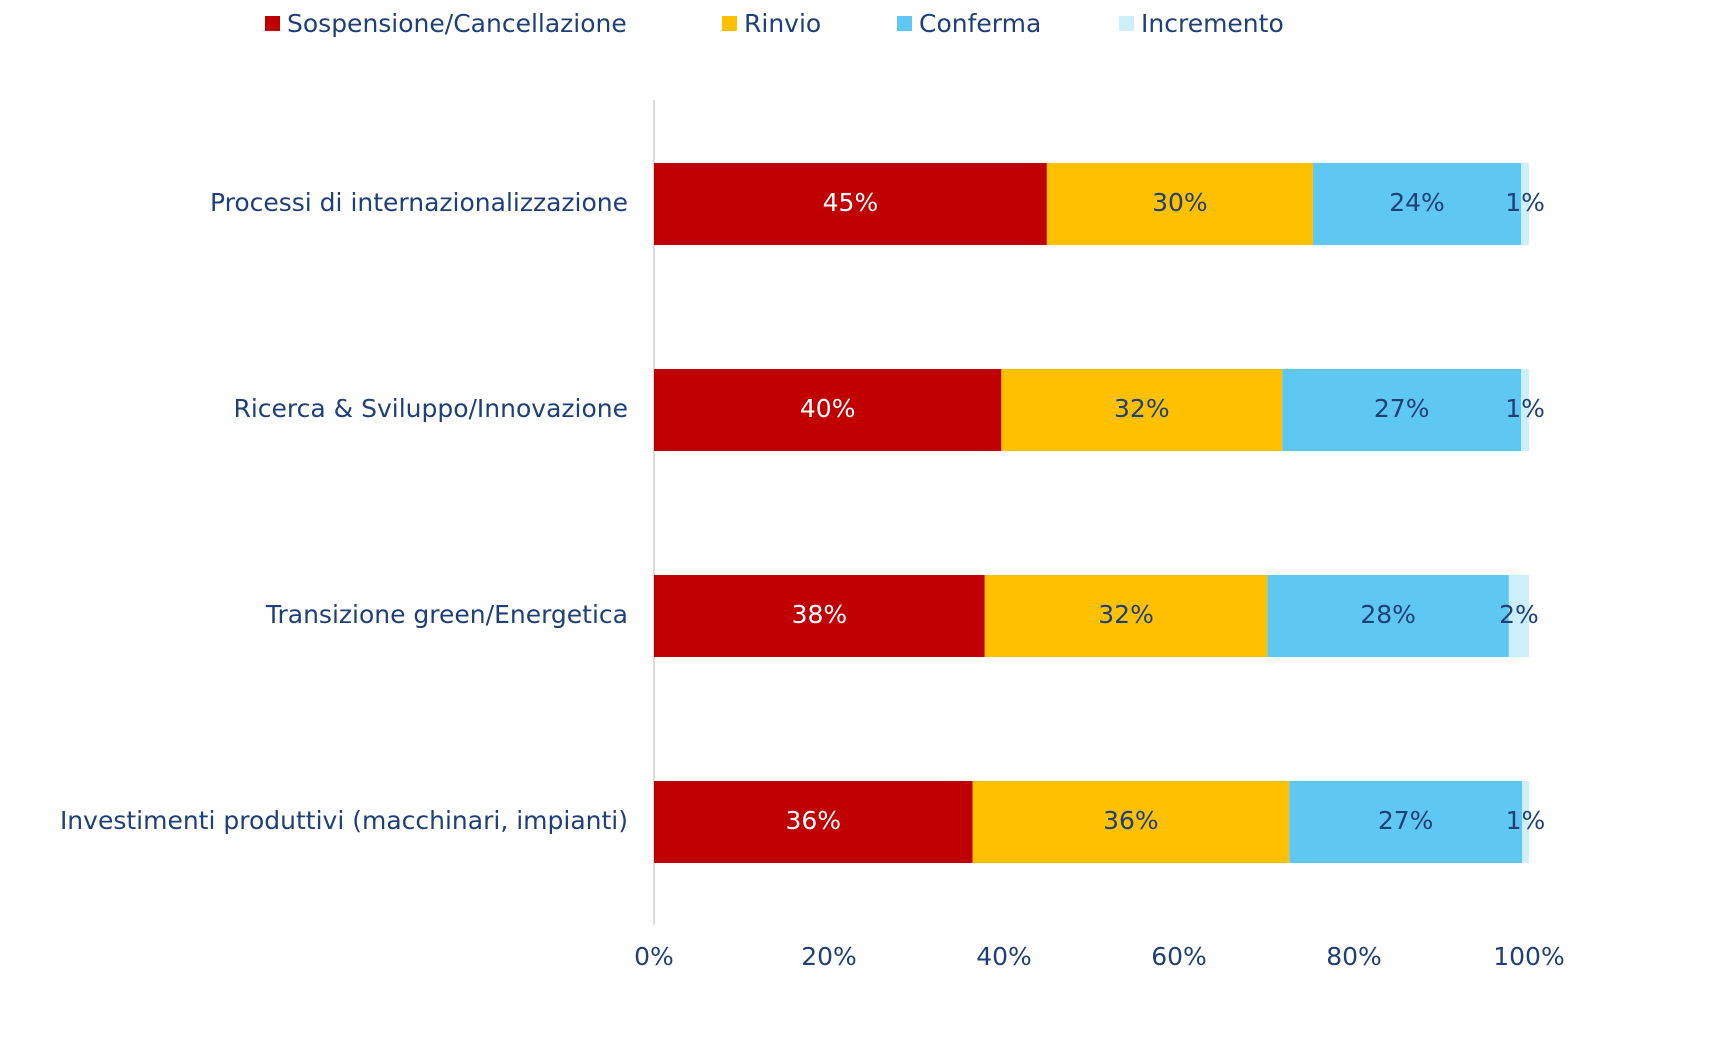 The width and height of the screenshot is (1711, 1056). I want to click on data-label: 40%, so click(828, 408).